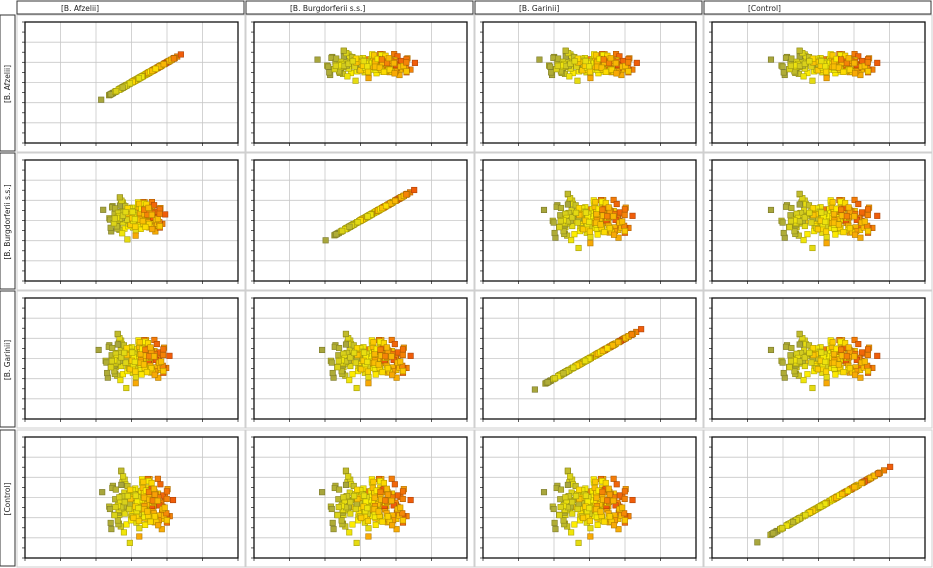  Describe the element at coordinates (764, 8) in the screenshot. I see `column-header-label: [Control]` at that location.